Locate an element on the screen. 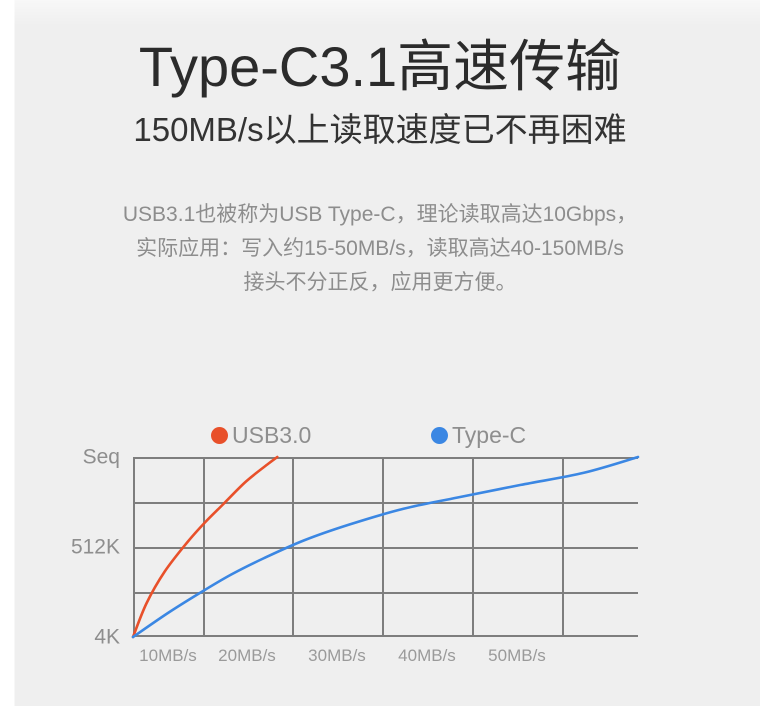 The height and width of the screenshot is (706, 760). description-line-3: 接头不分正反，应用更方便。 is located at coordinates (380, 282).